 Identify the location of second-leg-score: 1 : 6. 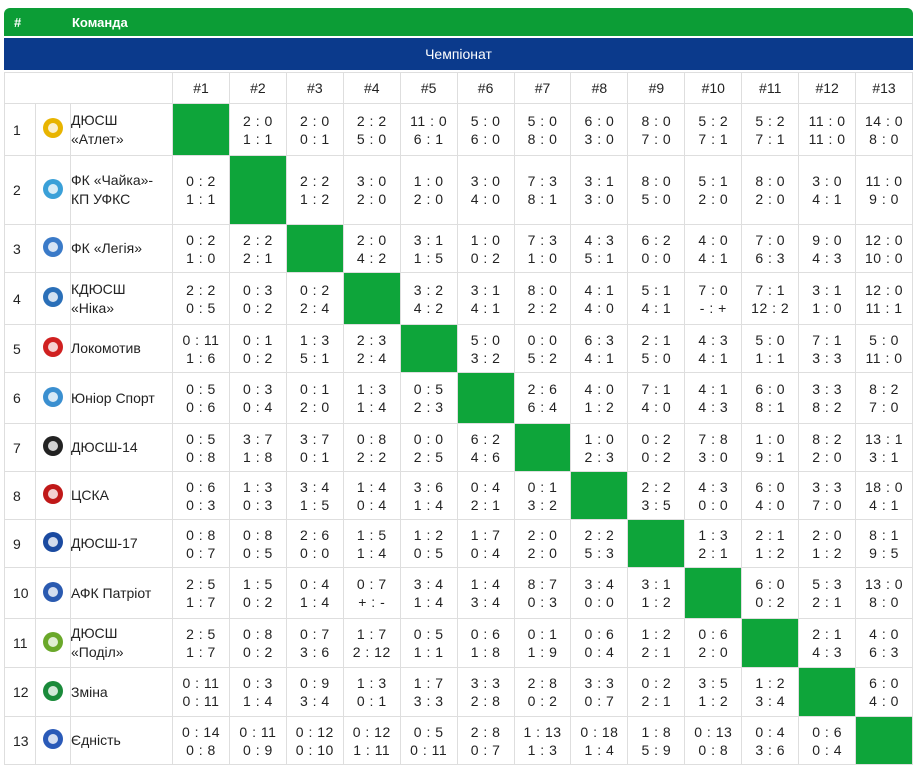
(201, 357).